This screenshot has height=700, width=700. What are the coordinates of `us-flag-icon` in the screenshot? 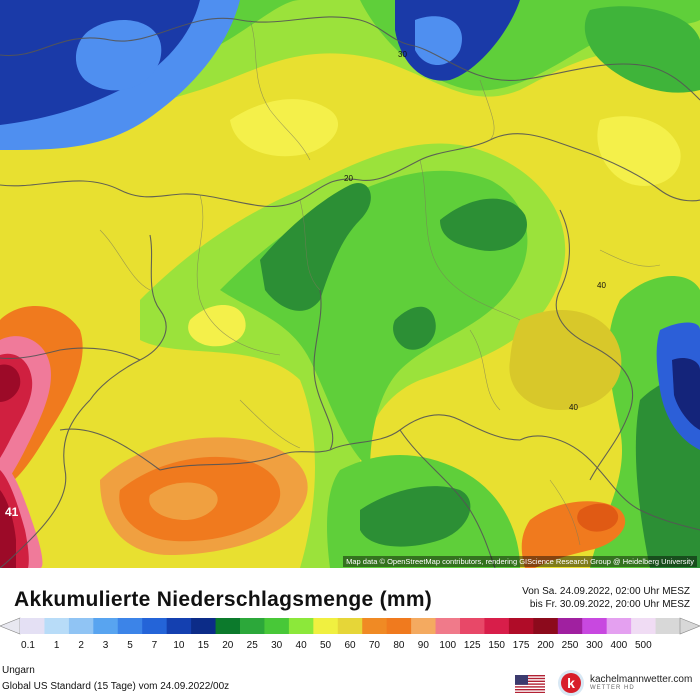 It's located at (530, 684).